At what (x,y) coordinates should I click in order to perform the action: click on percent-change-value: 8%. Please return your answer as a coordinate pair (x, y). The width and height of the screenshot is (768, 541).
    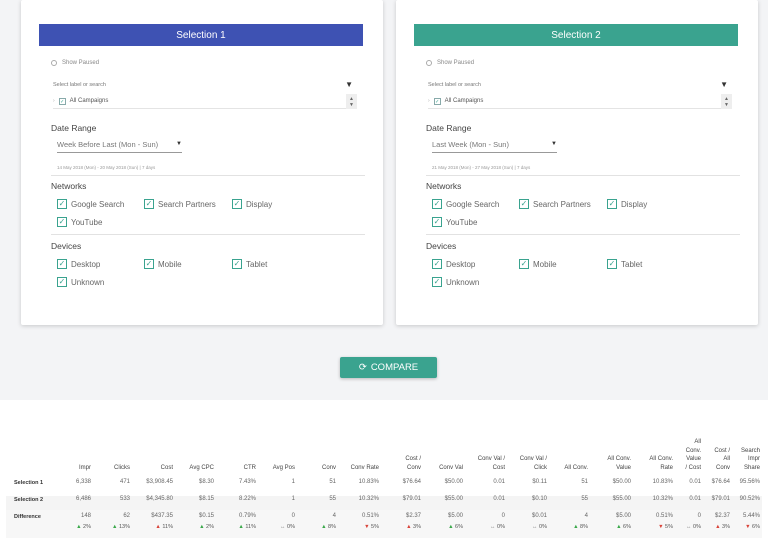
    Looking at the image, I should click on (584, 527).